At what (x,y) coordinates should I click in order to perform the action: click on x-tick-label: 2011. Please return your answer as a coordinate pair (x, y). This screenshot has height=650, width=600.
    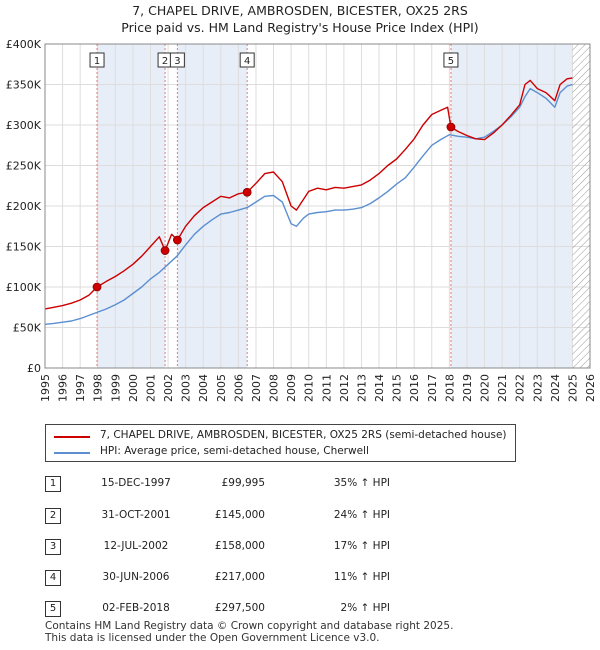
    Looking at the image, I should click on (326, 388).